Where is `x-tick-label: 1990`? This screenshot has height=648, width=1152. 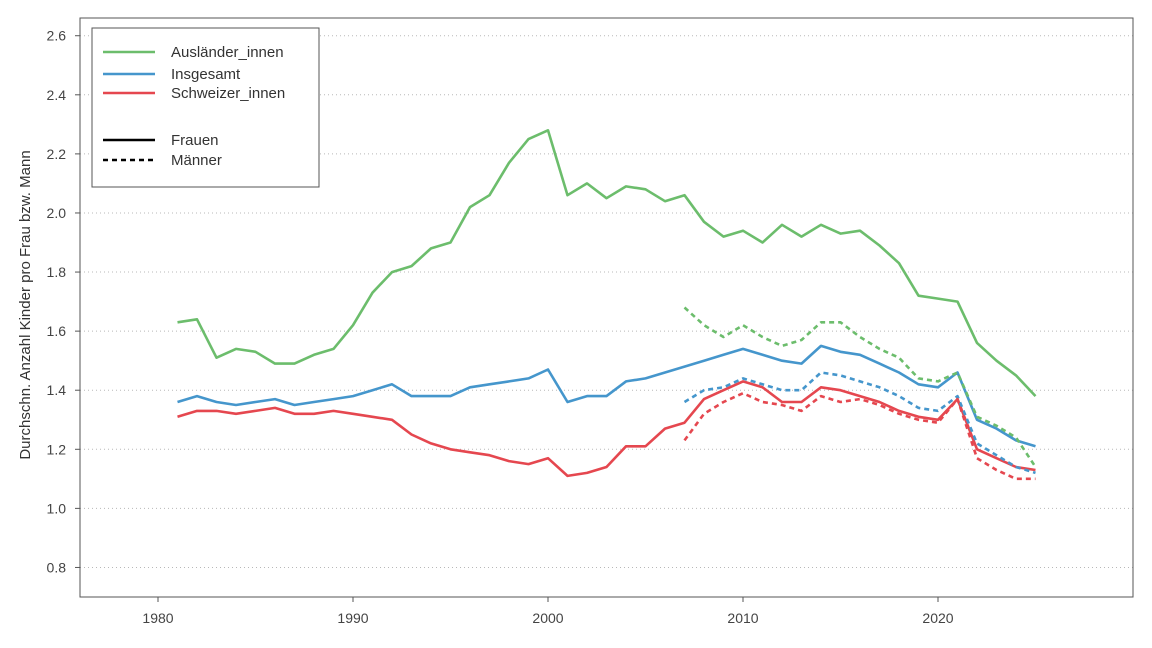 x-tick-label: 1990 is located at coordinates (352, 618).